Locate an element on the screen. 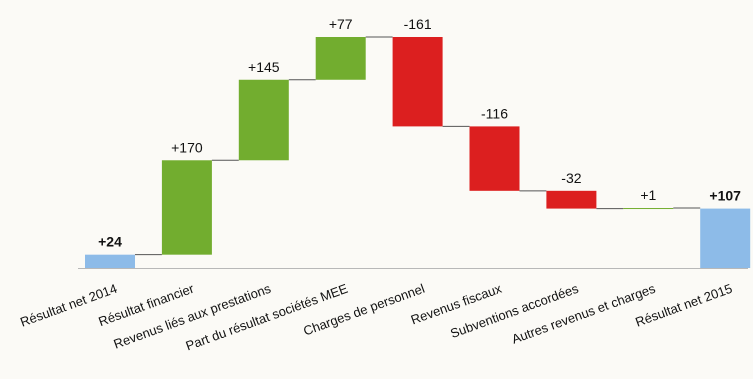  value-label: +24 is located at coordinates (110, 242).